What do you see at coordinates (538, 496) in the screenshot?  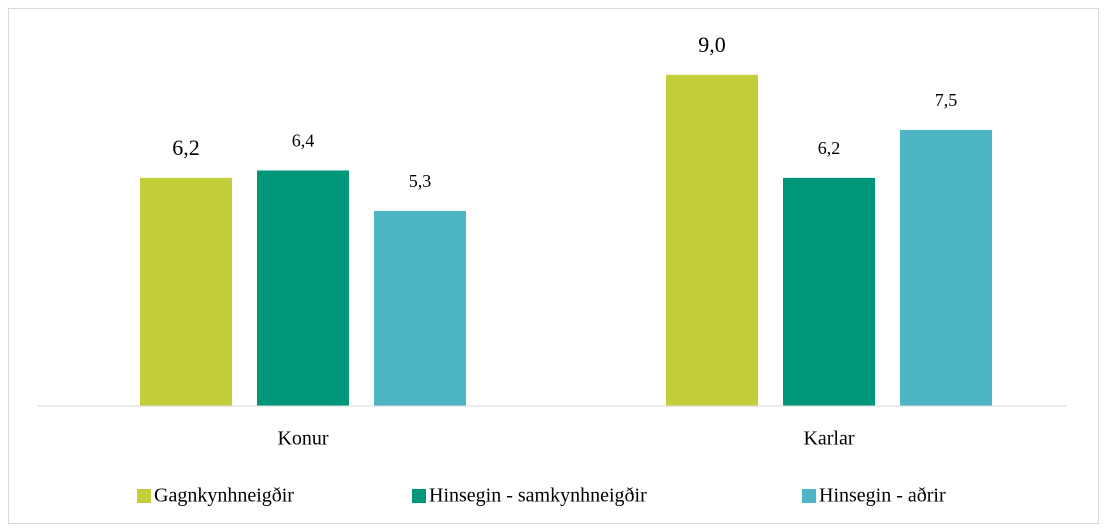 I see `legend-label: Hinsegin - samkynhneigðir` at bounding box center [538, 496].